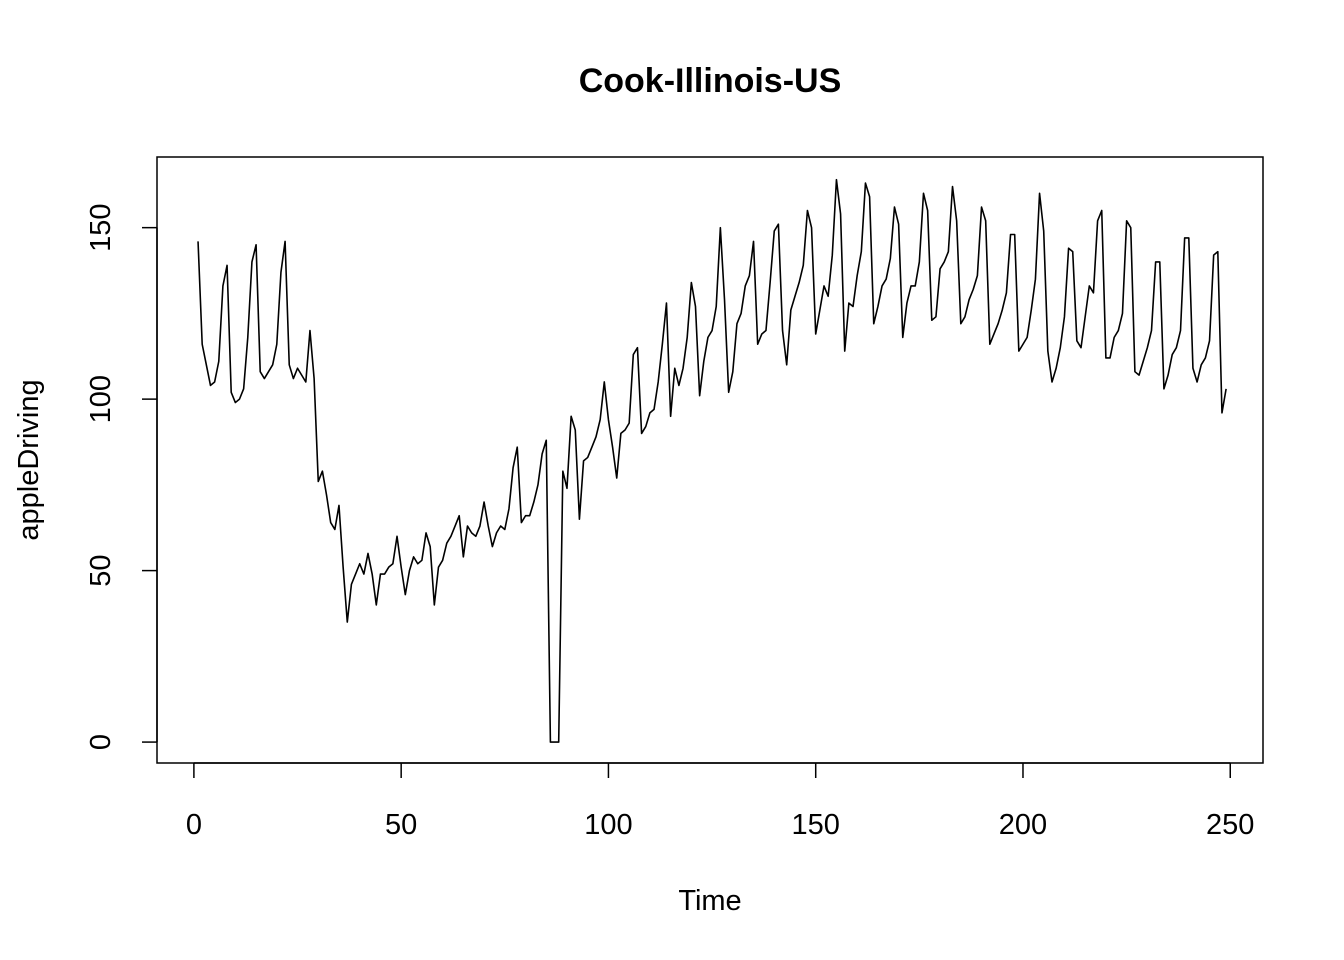 This screenshot has height=960, width=1344. Describe the element at coordinates (194, 825) in the screenshot. I see `x-tick-label: 0` at that location.